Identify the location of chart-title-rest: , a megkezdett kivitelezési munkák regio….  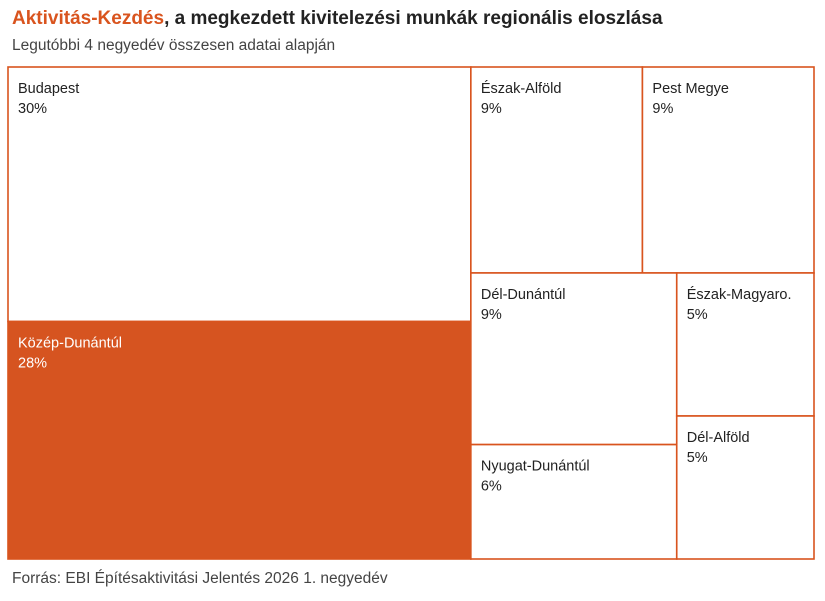
(413, 18).